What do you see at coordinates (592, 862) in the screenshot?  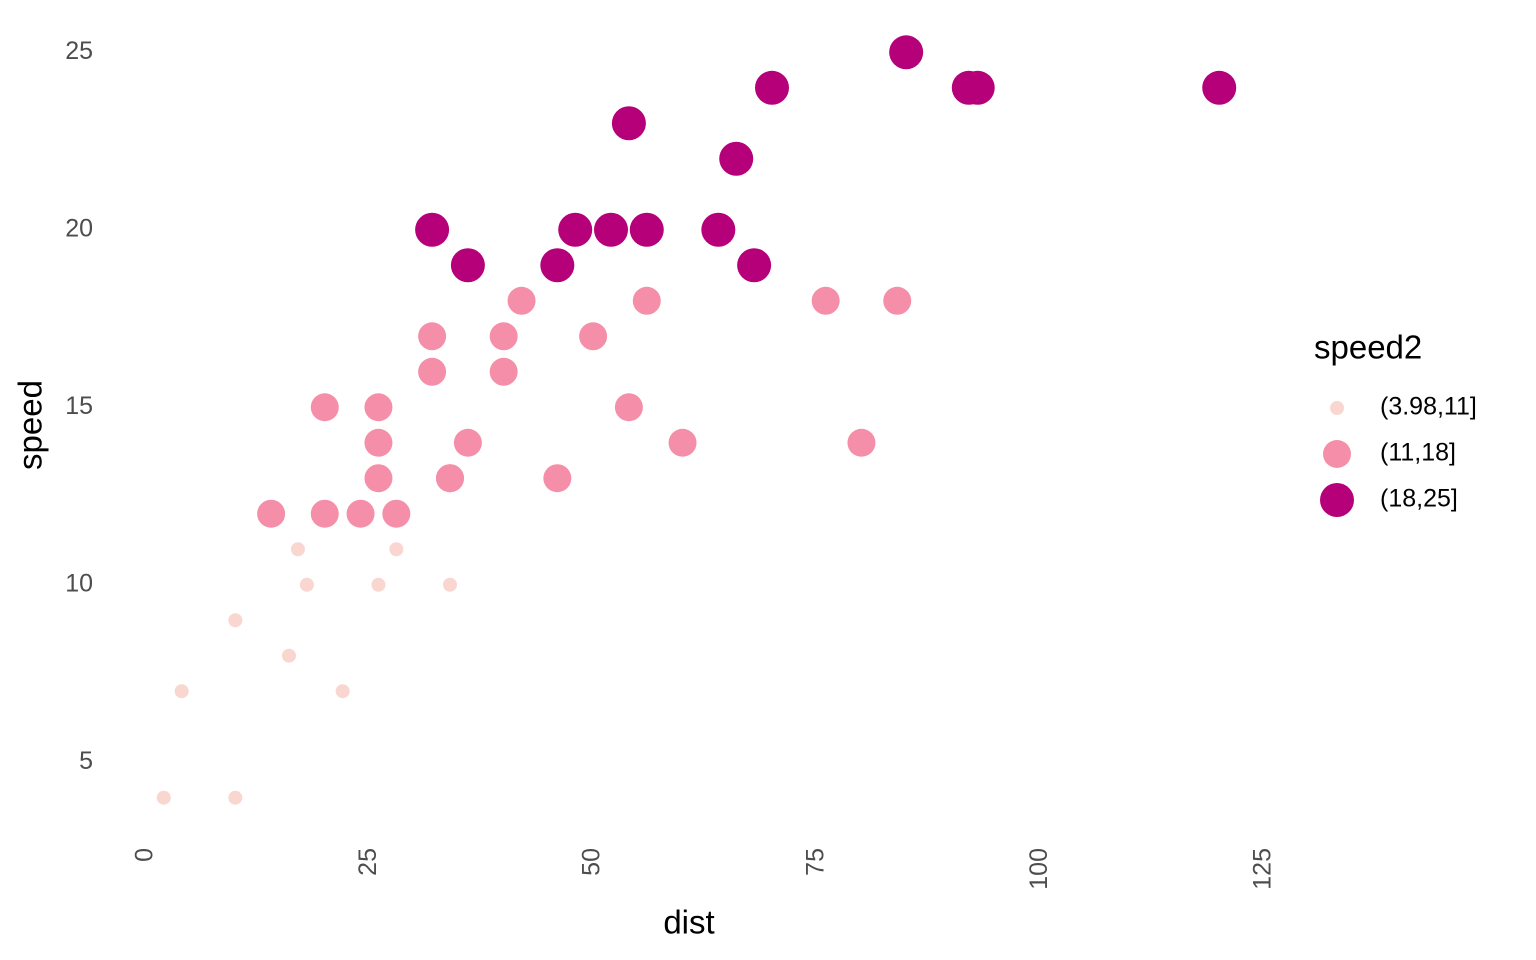 I see `x-tick-label: 50` at bounding box center [592, 862].